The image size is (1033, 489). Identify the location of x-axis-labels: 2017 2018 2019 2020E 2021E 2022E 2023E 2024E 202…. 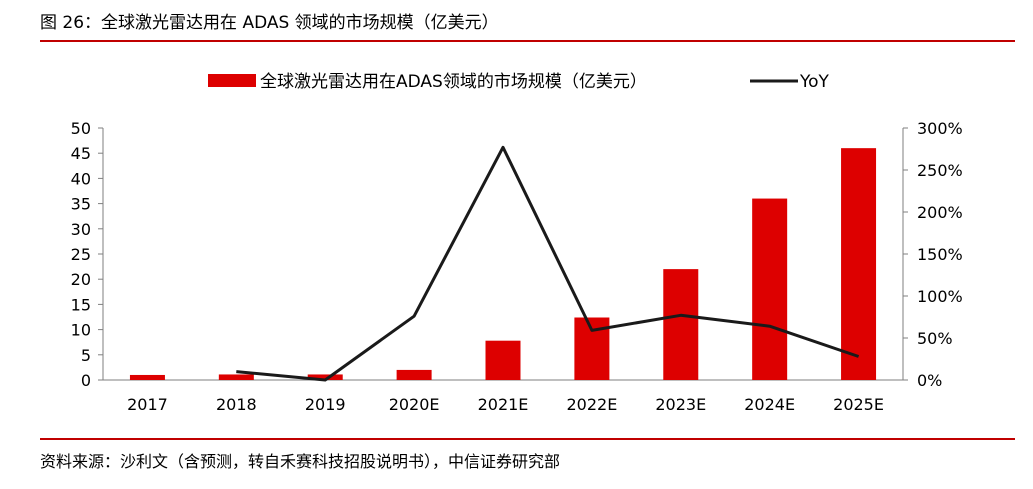
(505, 404).